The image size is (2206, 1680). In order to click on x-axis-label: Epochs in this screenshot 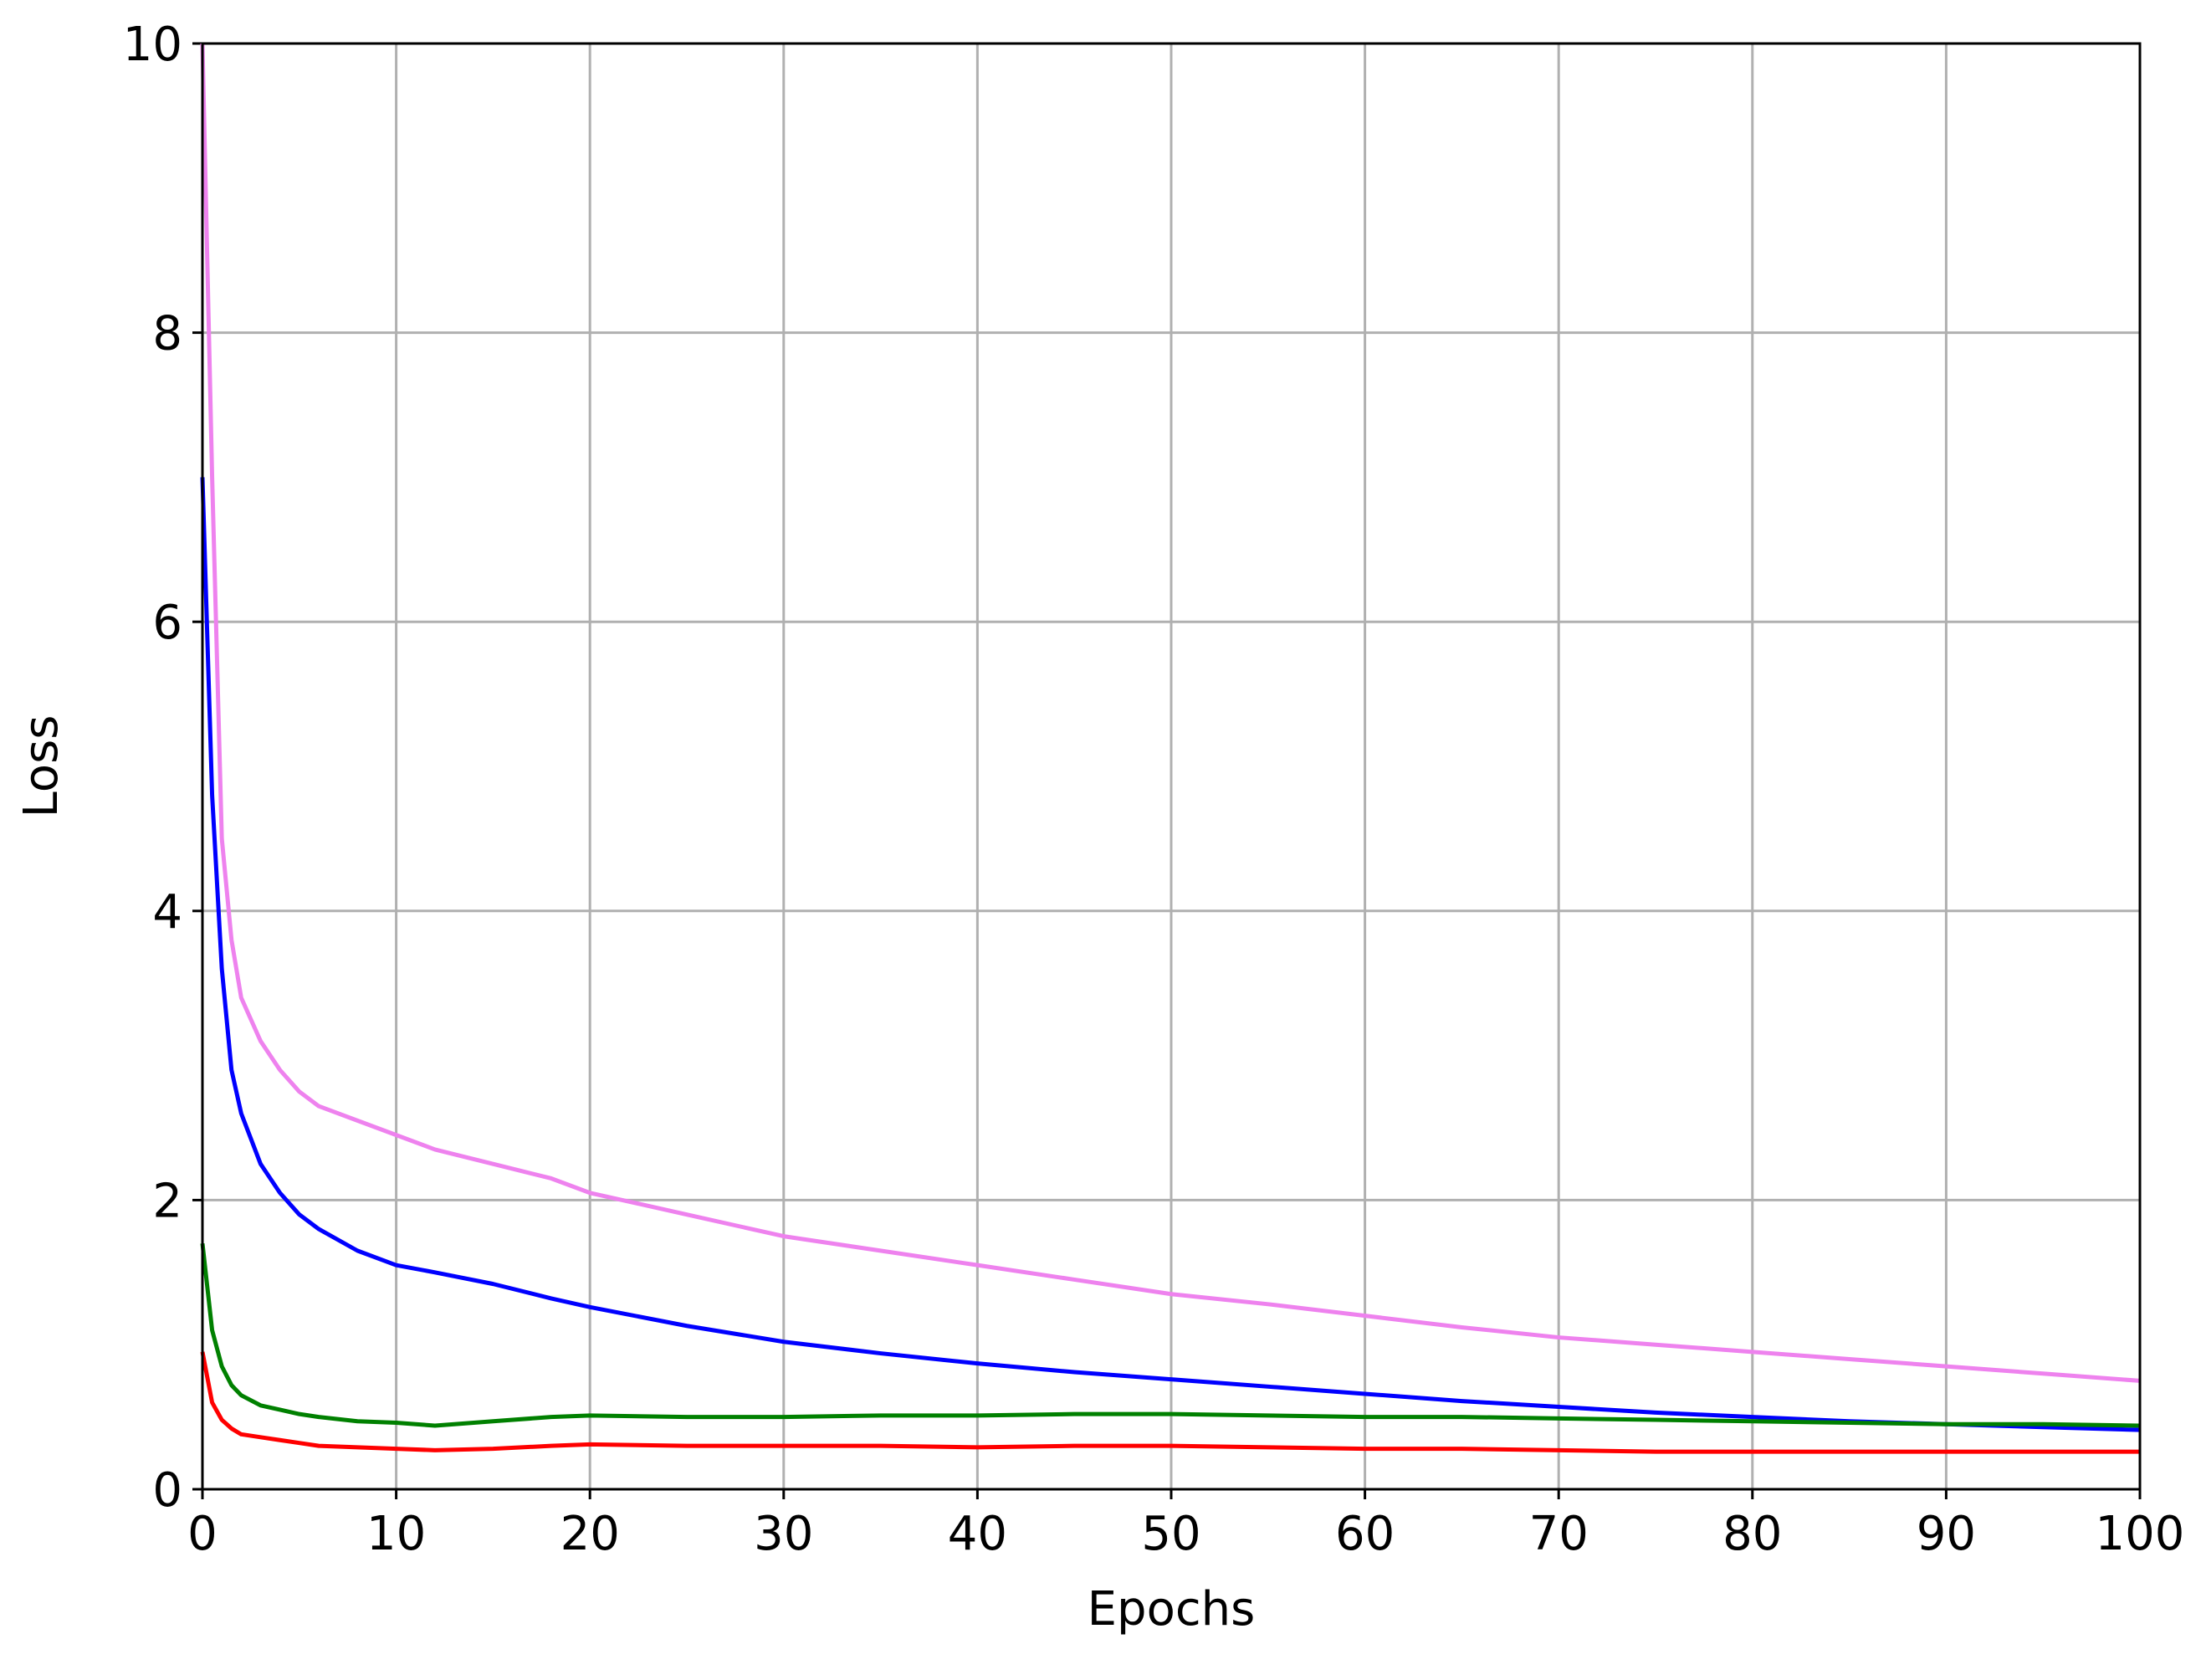, I will do `click(1172, 1609)`.